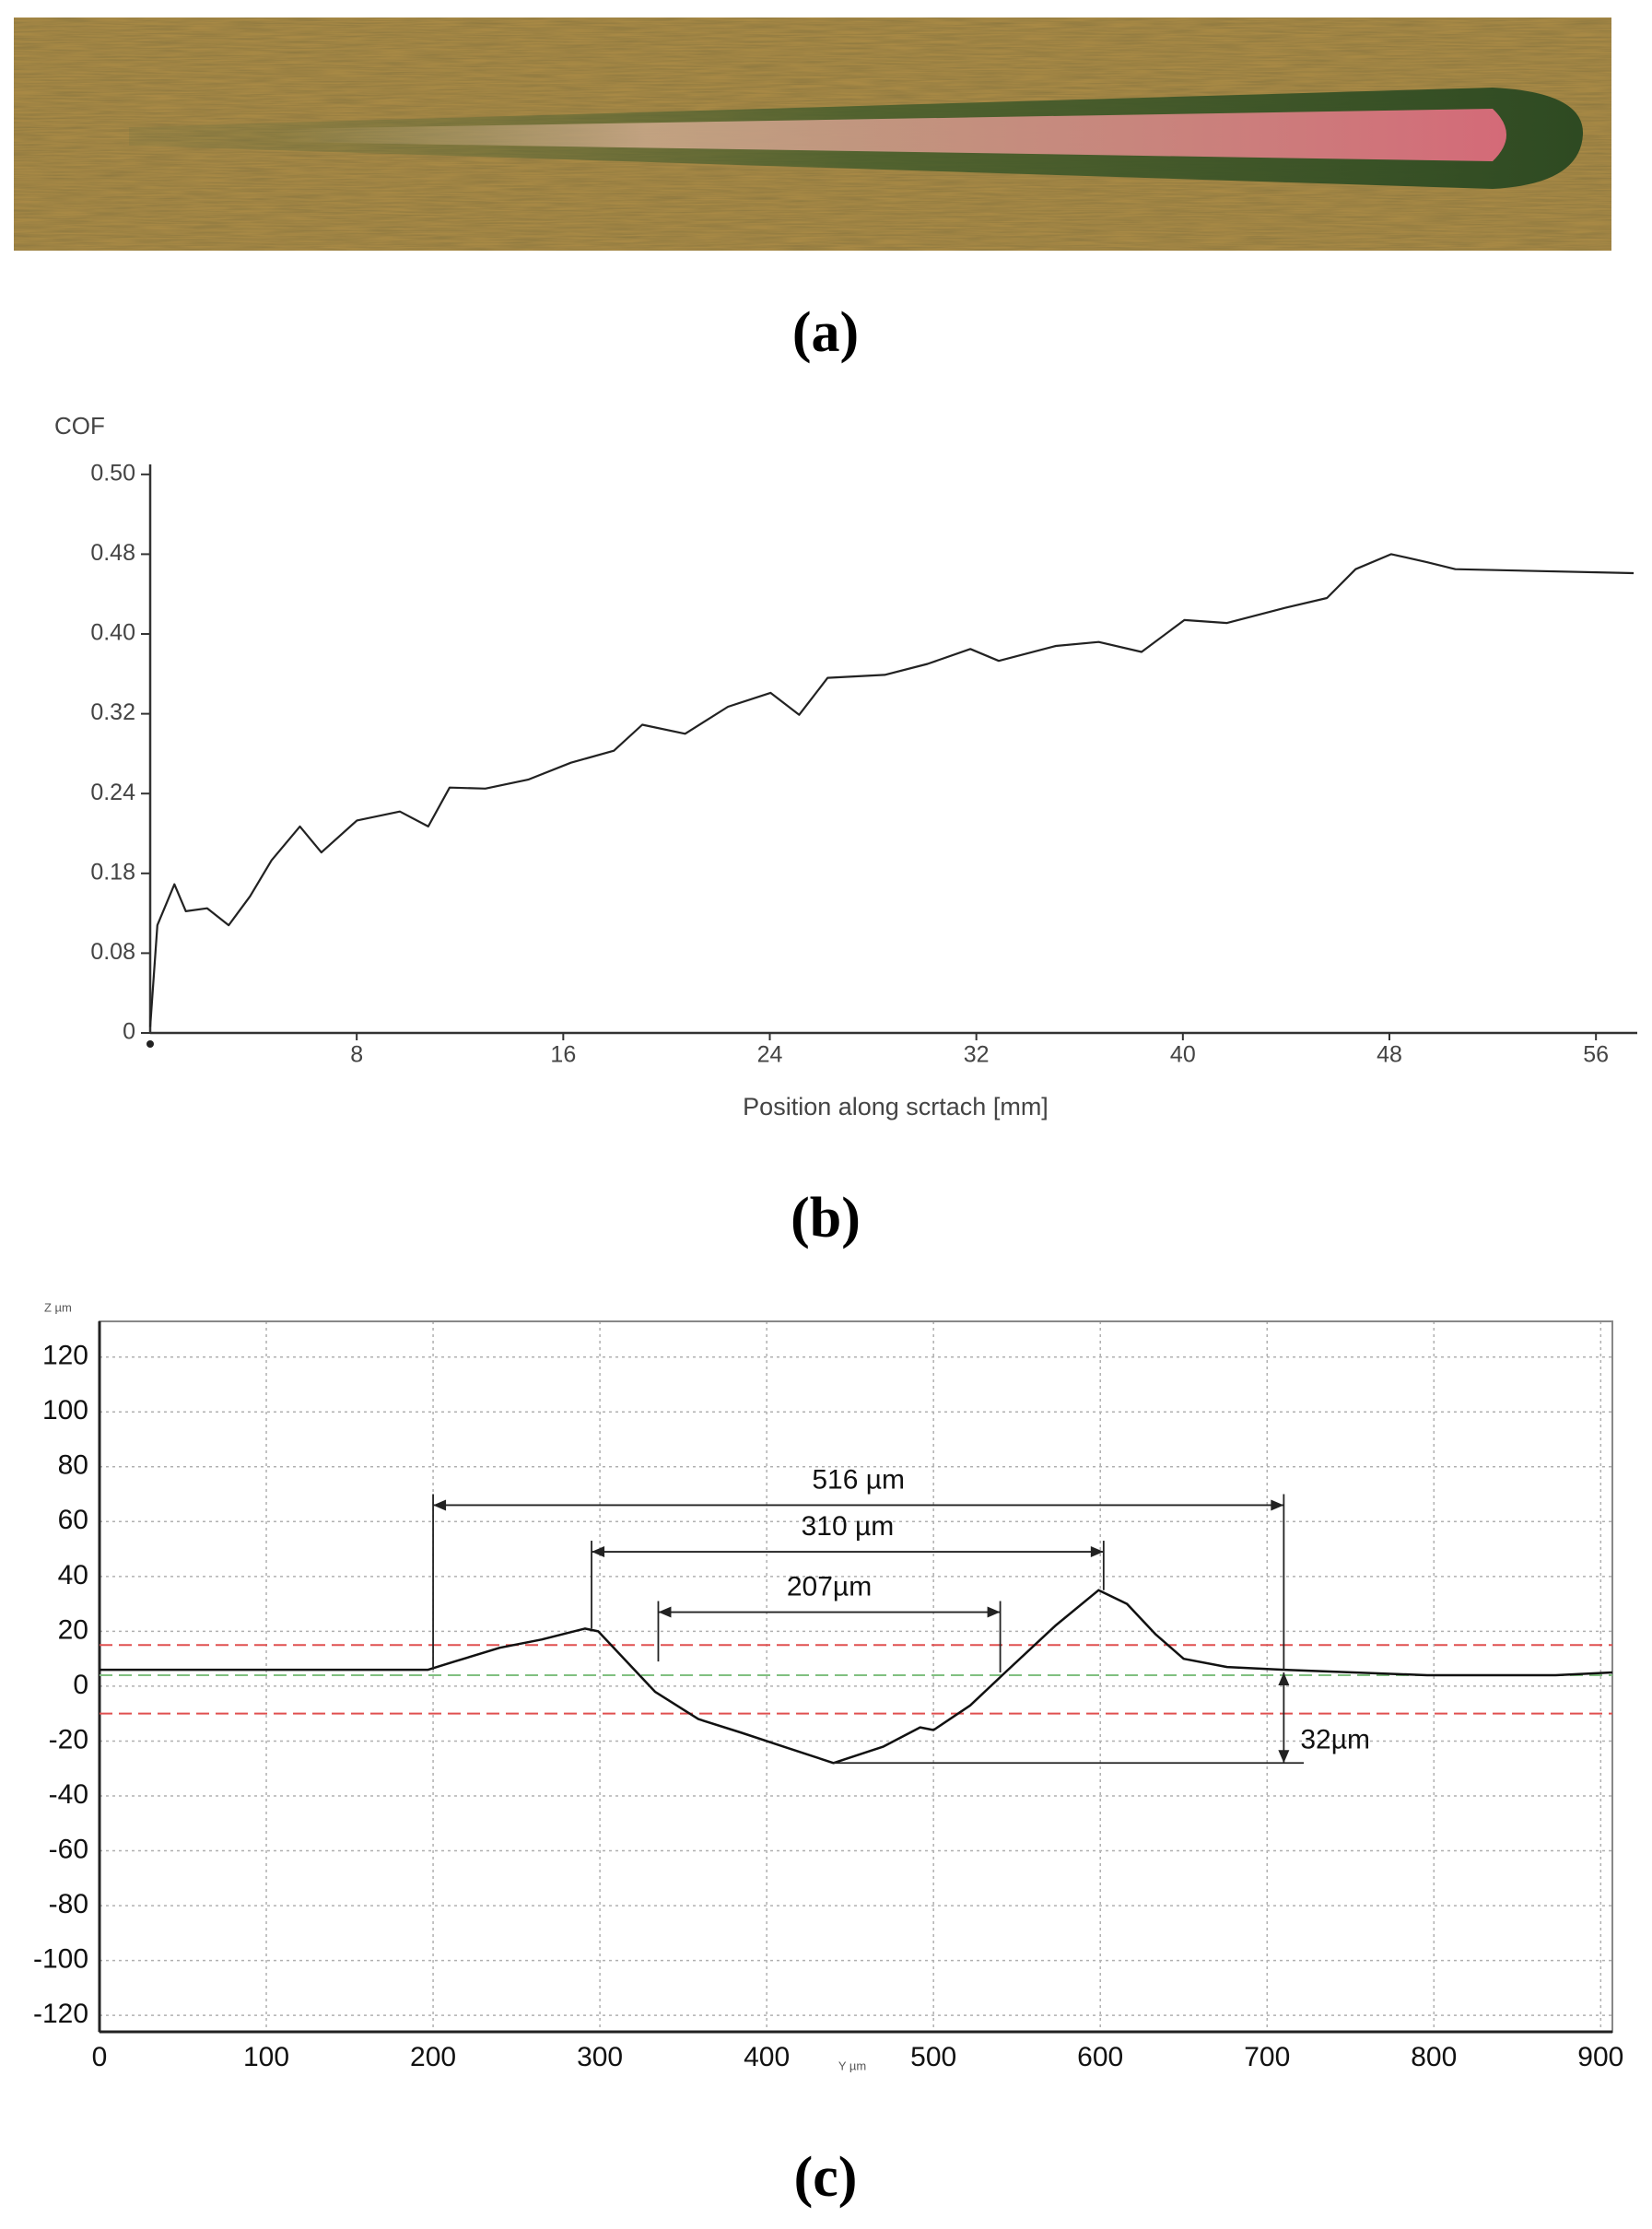 Image resolution: width=1652 pixels, height=2229 pixels. Describe the element at coordinates (896, 1106) in the screenshot. I see `x-axis-label: Position along scrtach [mm]` at that location.